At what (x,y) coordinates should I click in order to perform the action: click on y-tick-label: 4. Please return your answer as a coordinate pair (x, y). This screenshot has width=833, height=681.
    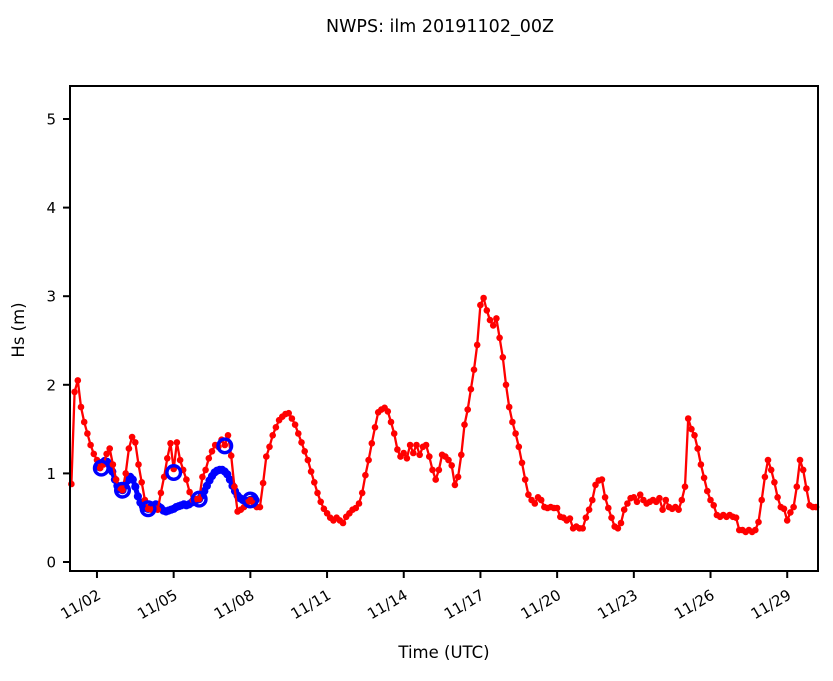
    Looking at the image, I should click on (51, 208).